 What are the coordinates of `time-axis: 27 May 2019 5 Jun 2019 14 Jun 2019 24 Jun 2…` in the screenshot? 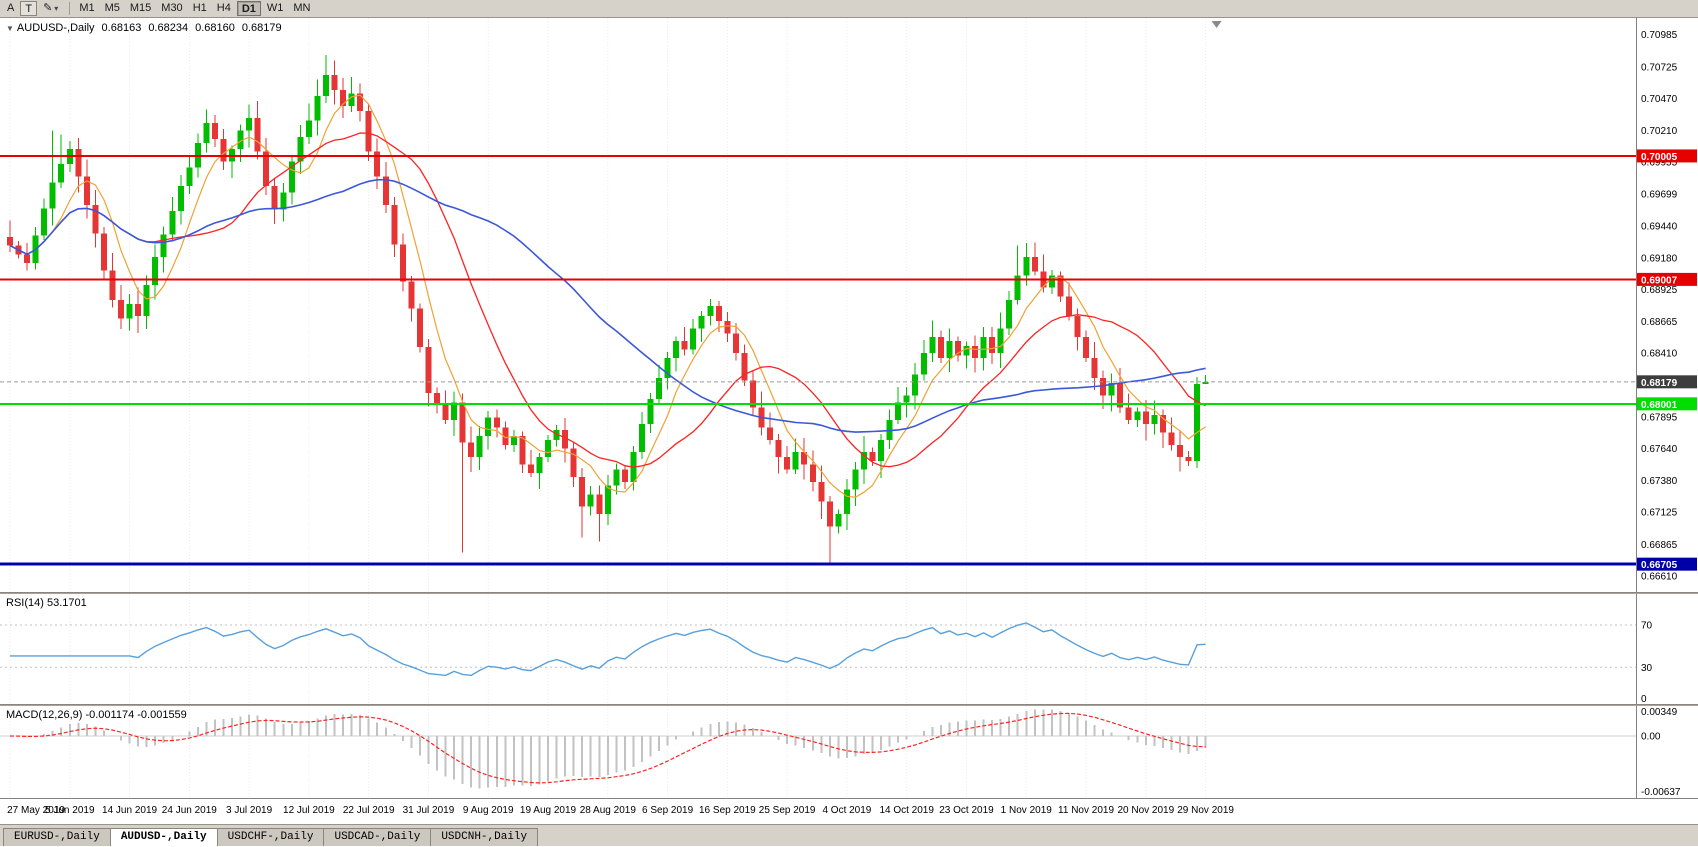 It's located at (849, 811).